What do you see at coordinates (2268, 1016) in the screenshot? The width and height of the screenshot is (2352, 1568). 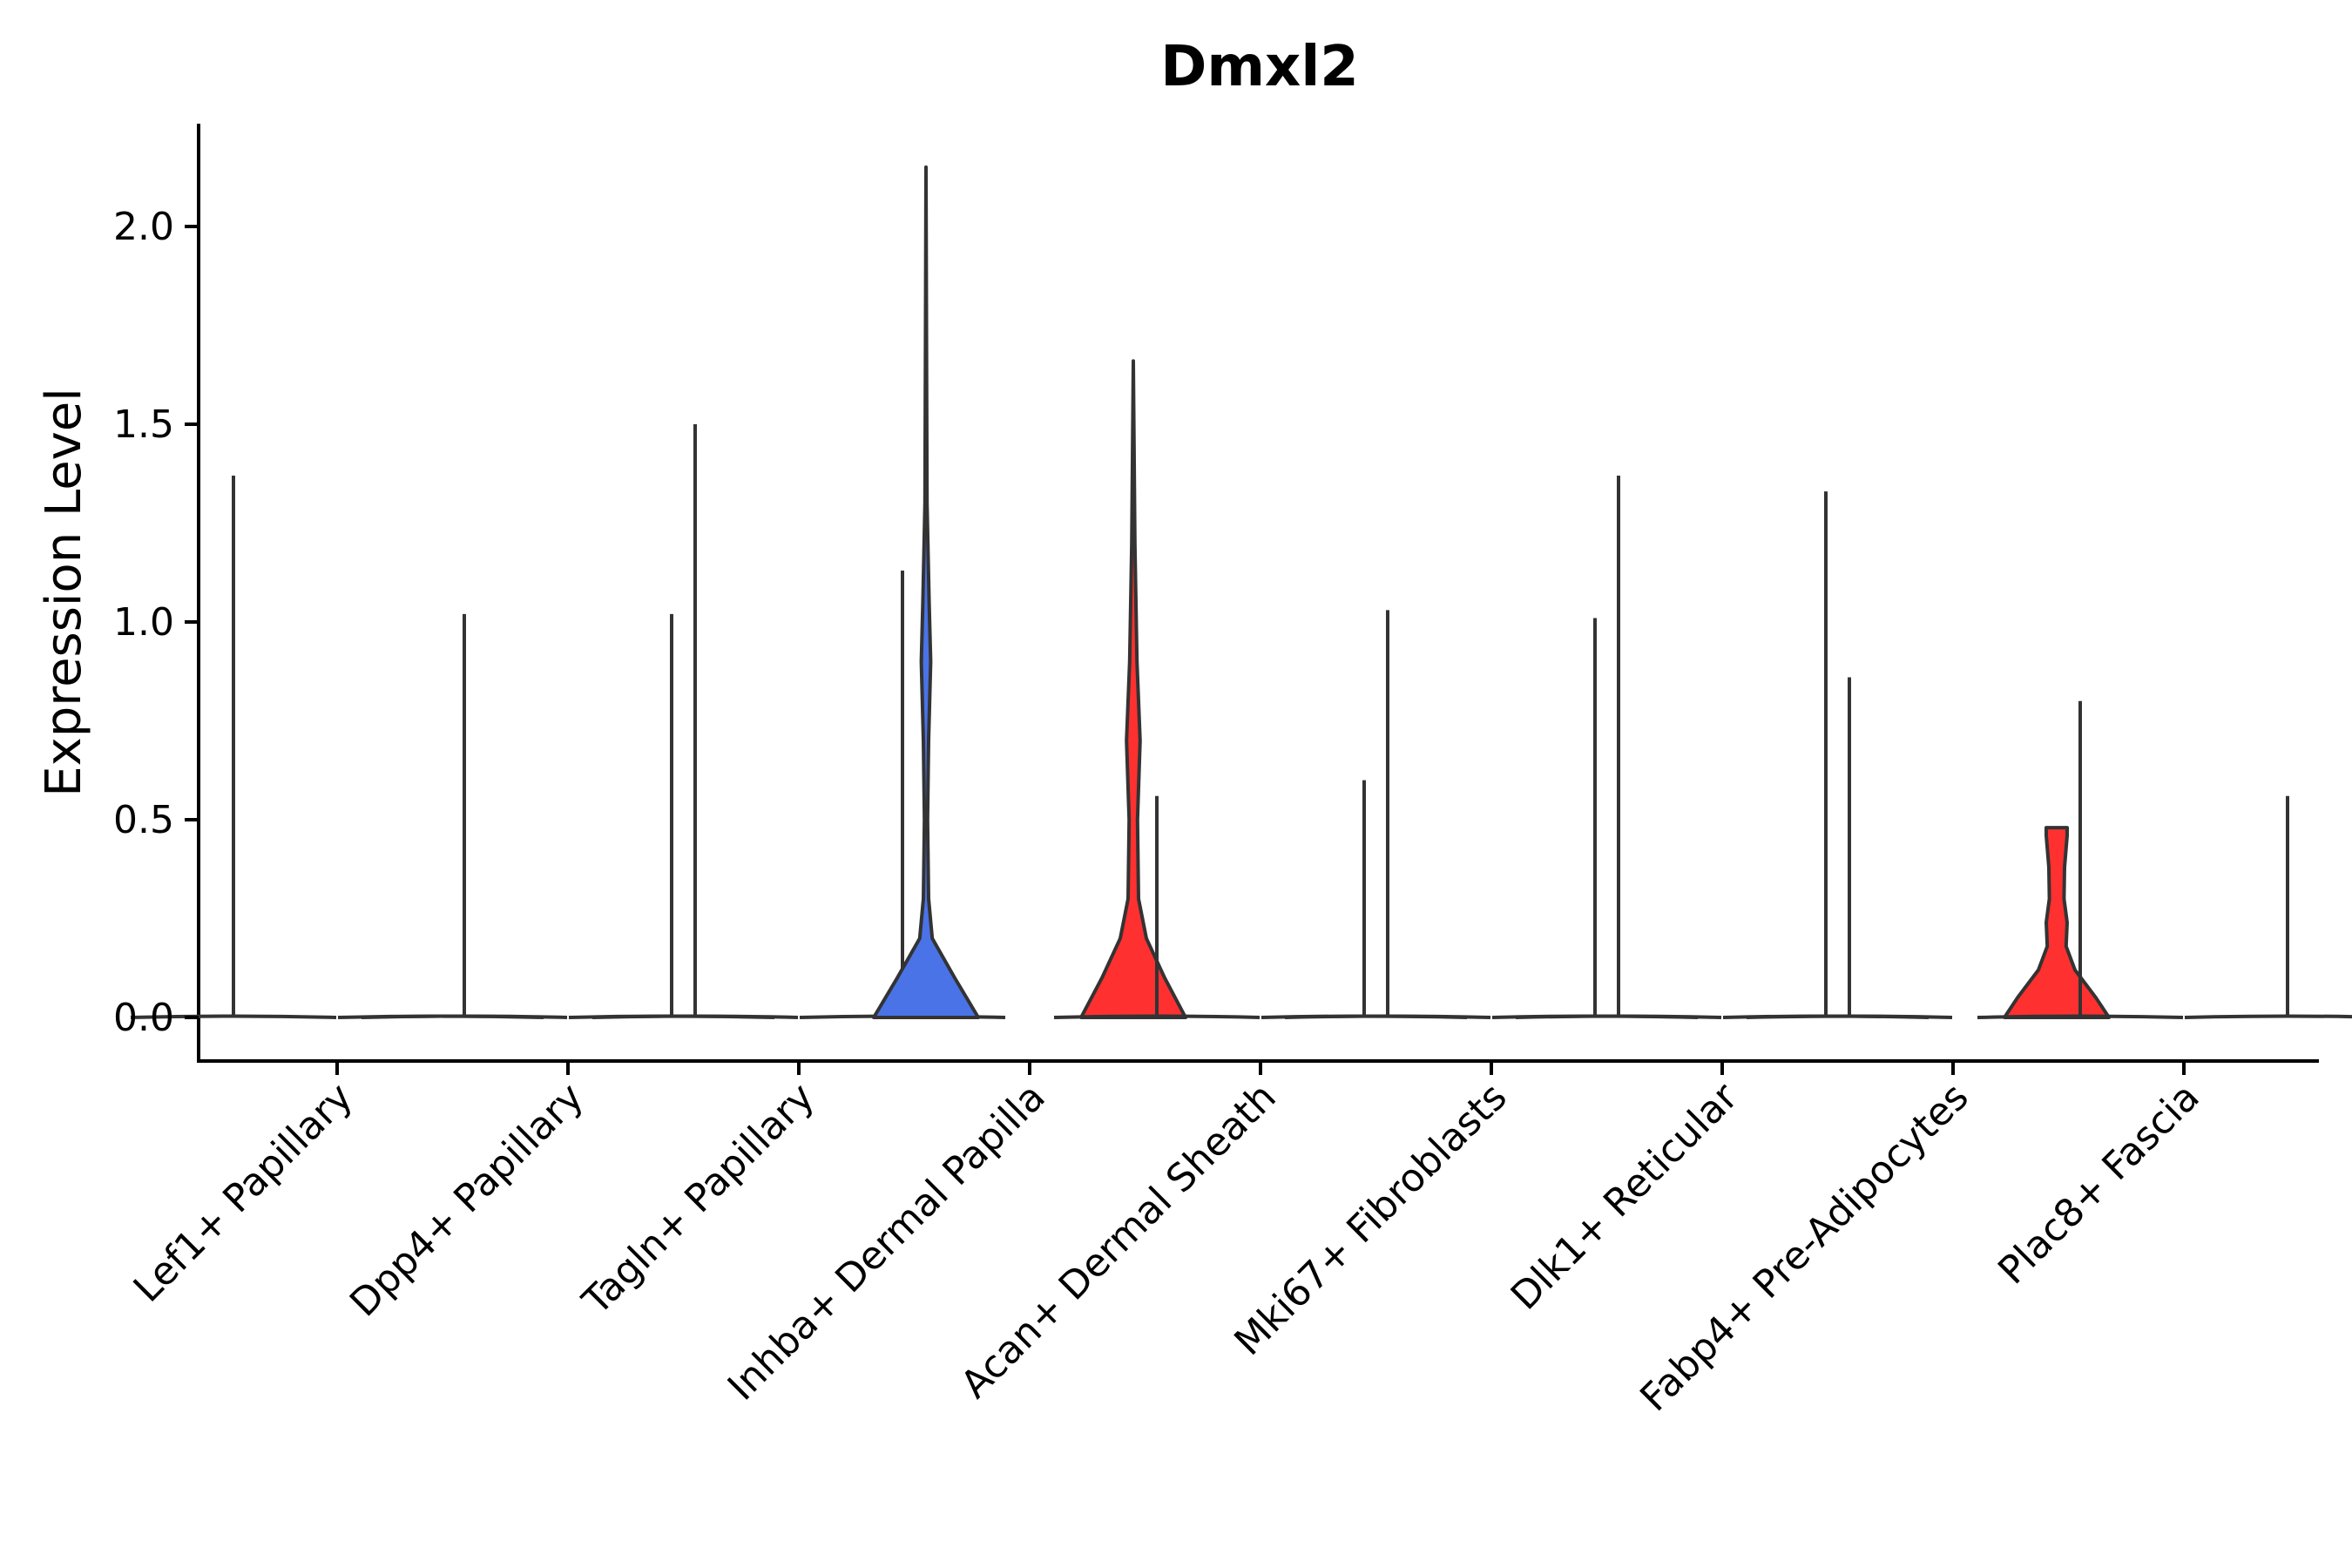 I see `violin-baseline` at bounding box center [2268, 1016].